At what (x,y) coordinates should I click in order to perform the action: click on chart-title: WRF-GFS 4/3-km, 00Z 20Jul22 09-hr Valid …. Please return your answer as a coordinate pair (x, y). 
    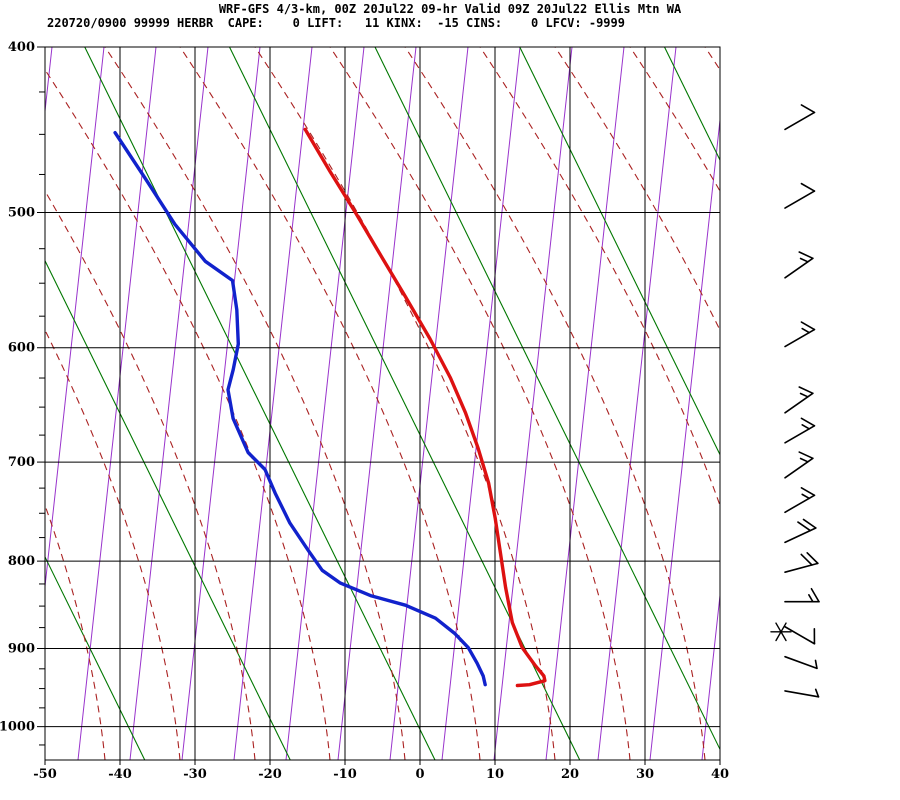
    Looking at the image, I should click on (450, 9).